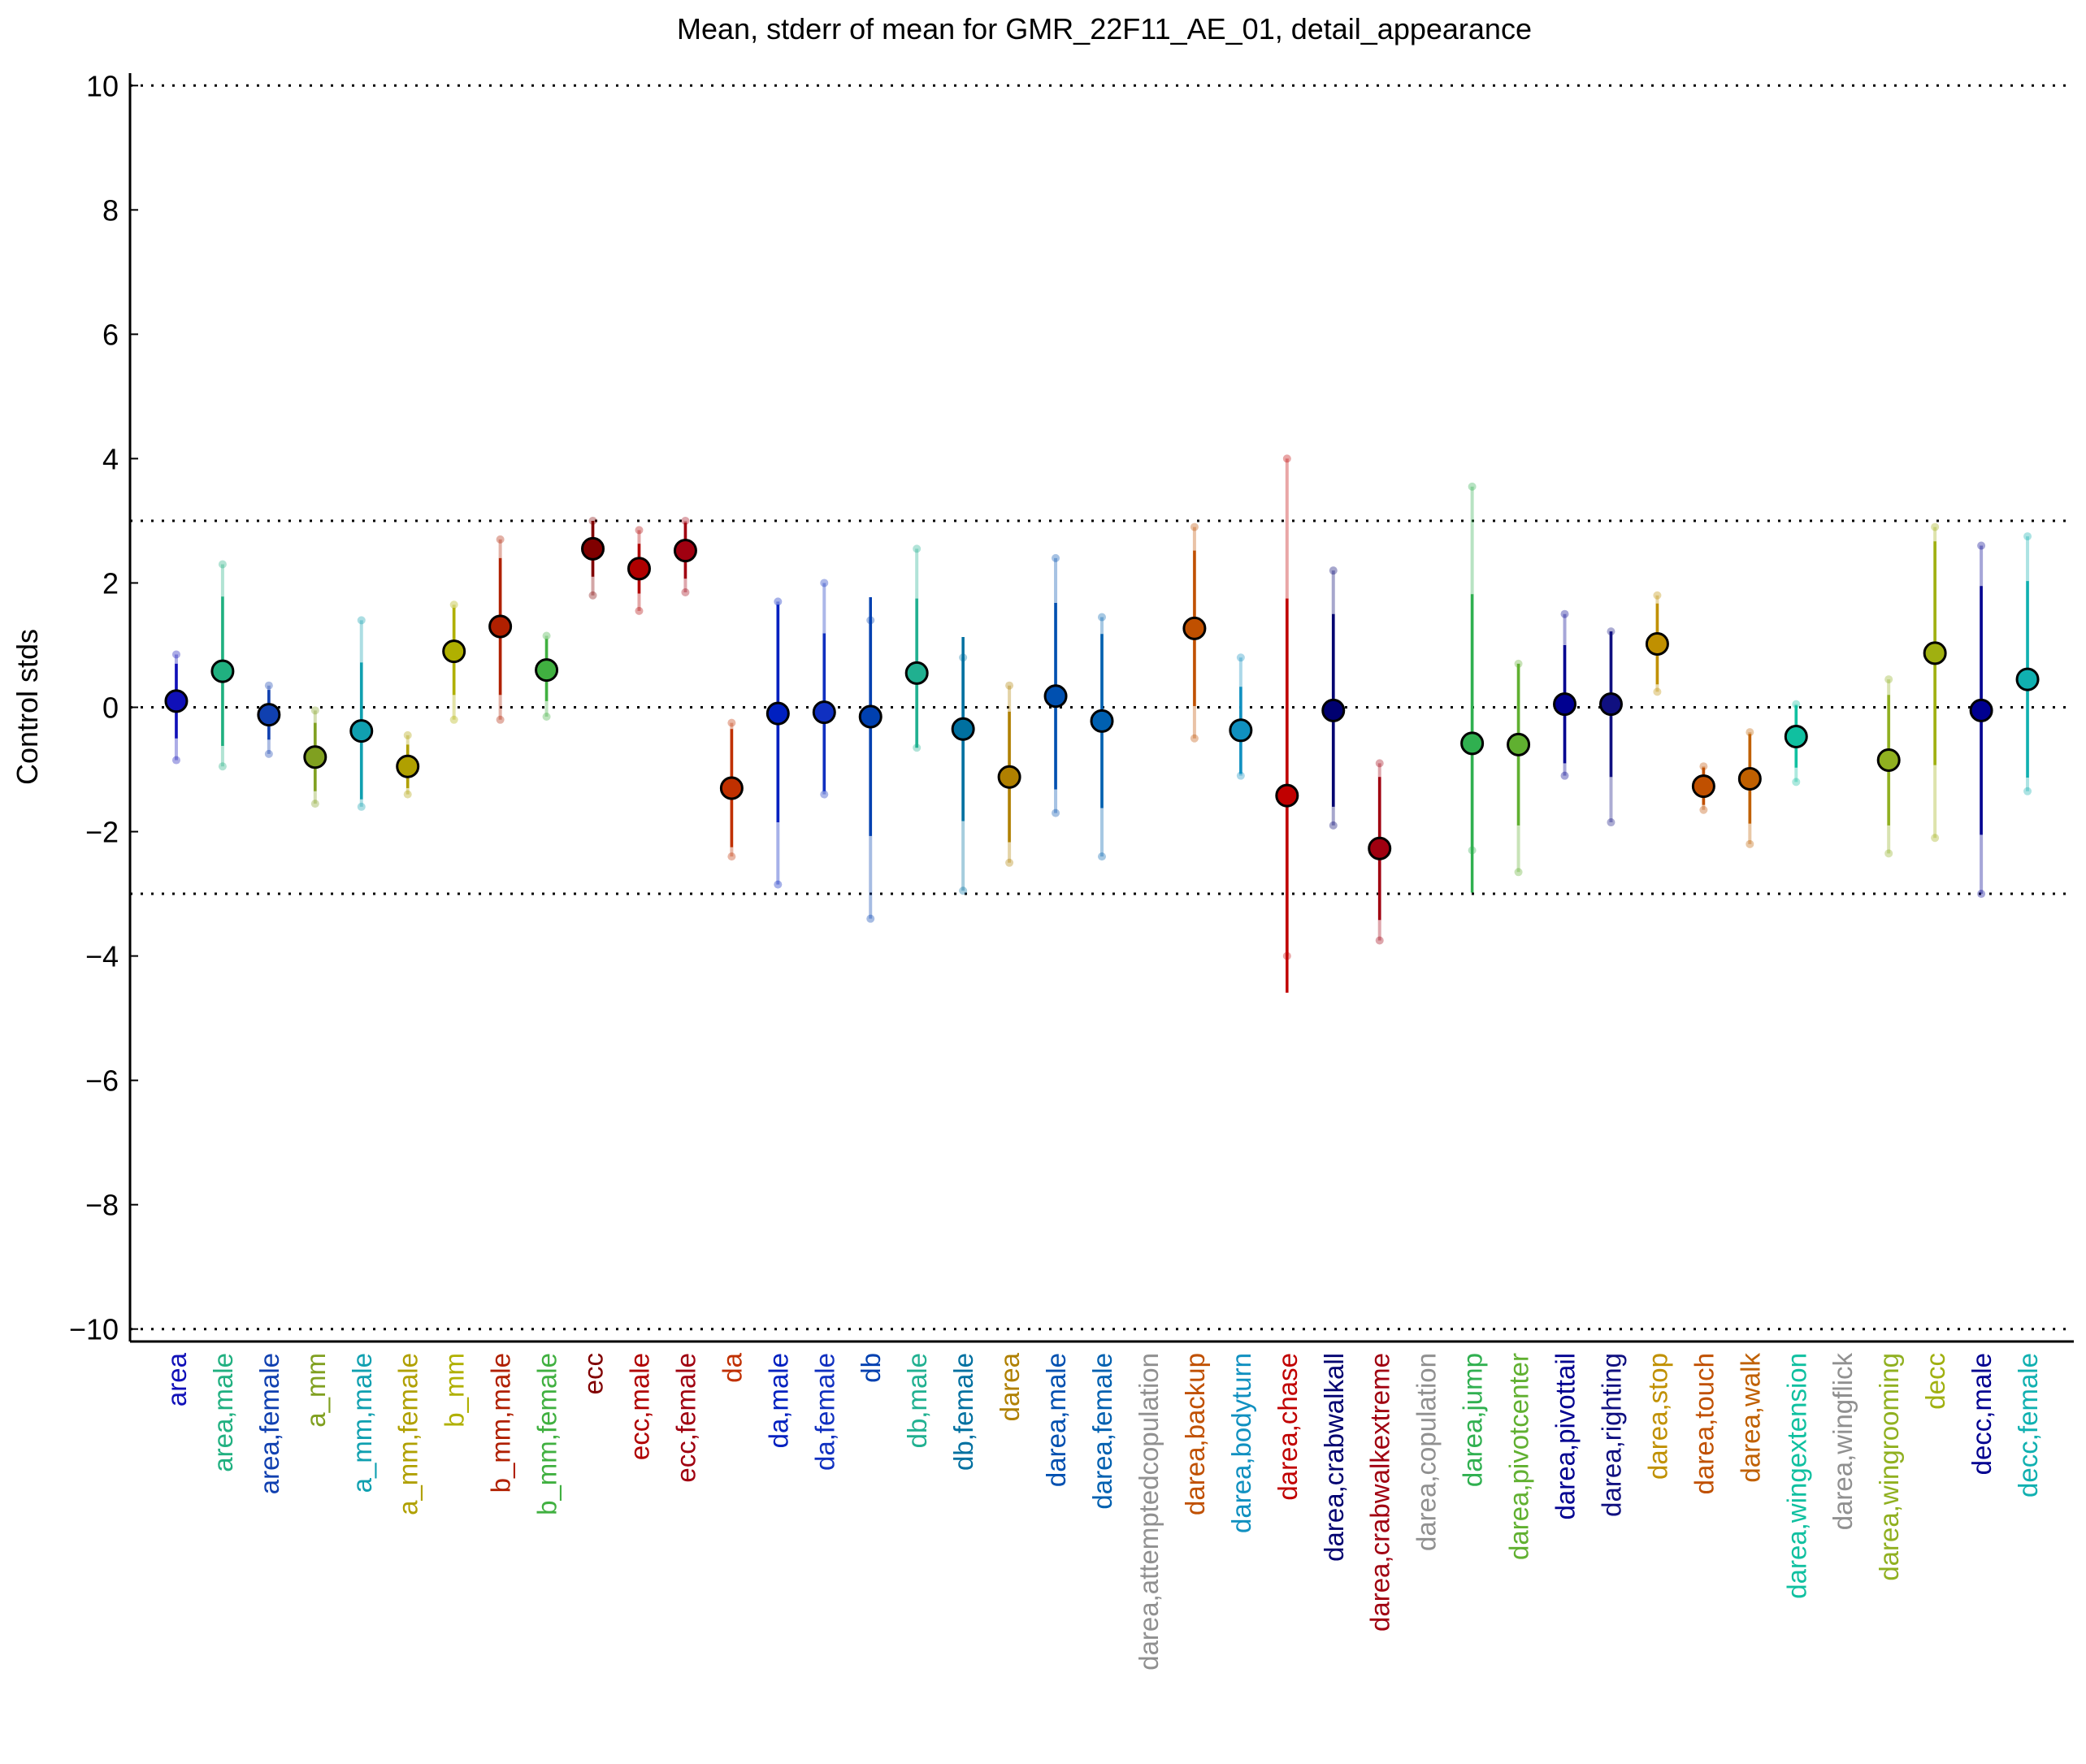 The width and height of the screenshot is (2086, 1764). Describe the element at coordinates (1334, 1457) in the screenshot. I see `x-tick-label: darea,crabwalkall` at that location.